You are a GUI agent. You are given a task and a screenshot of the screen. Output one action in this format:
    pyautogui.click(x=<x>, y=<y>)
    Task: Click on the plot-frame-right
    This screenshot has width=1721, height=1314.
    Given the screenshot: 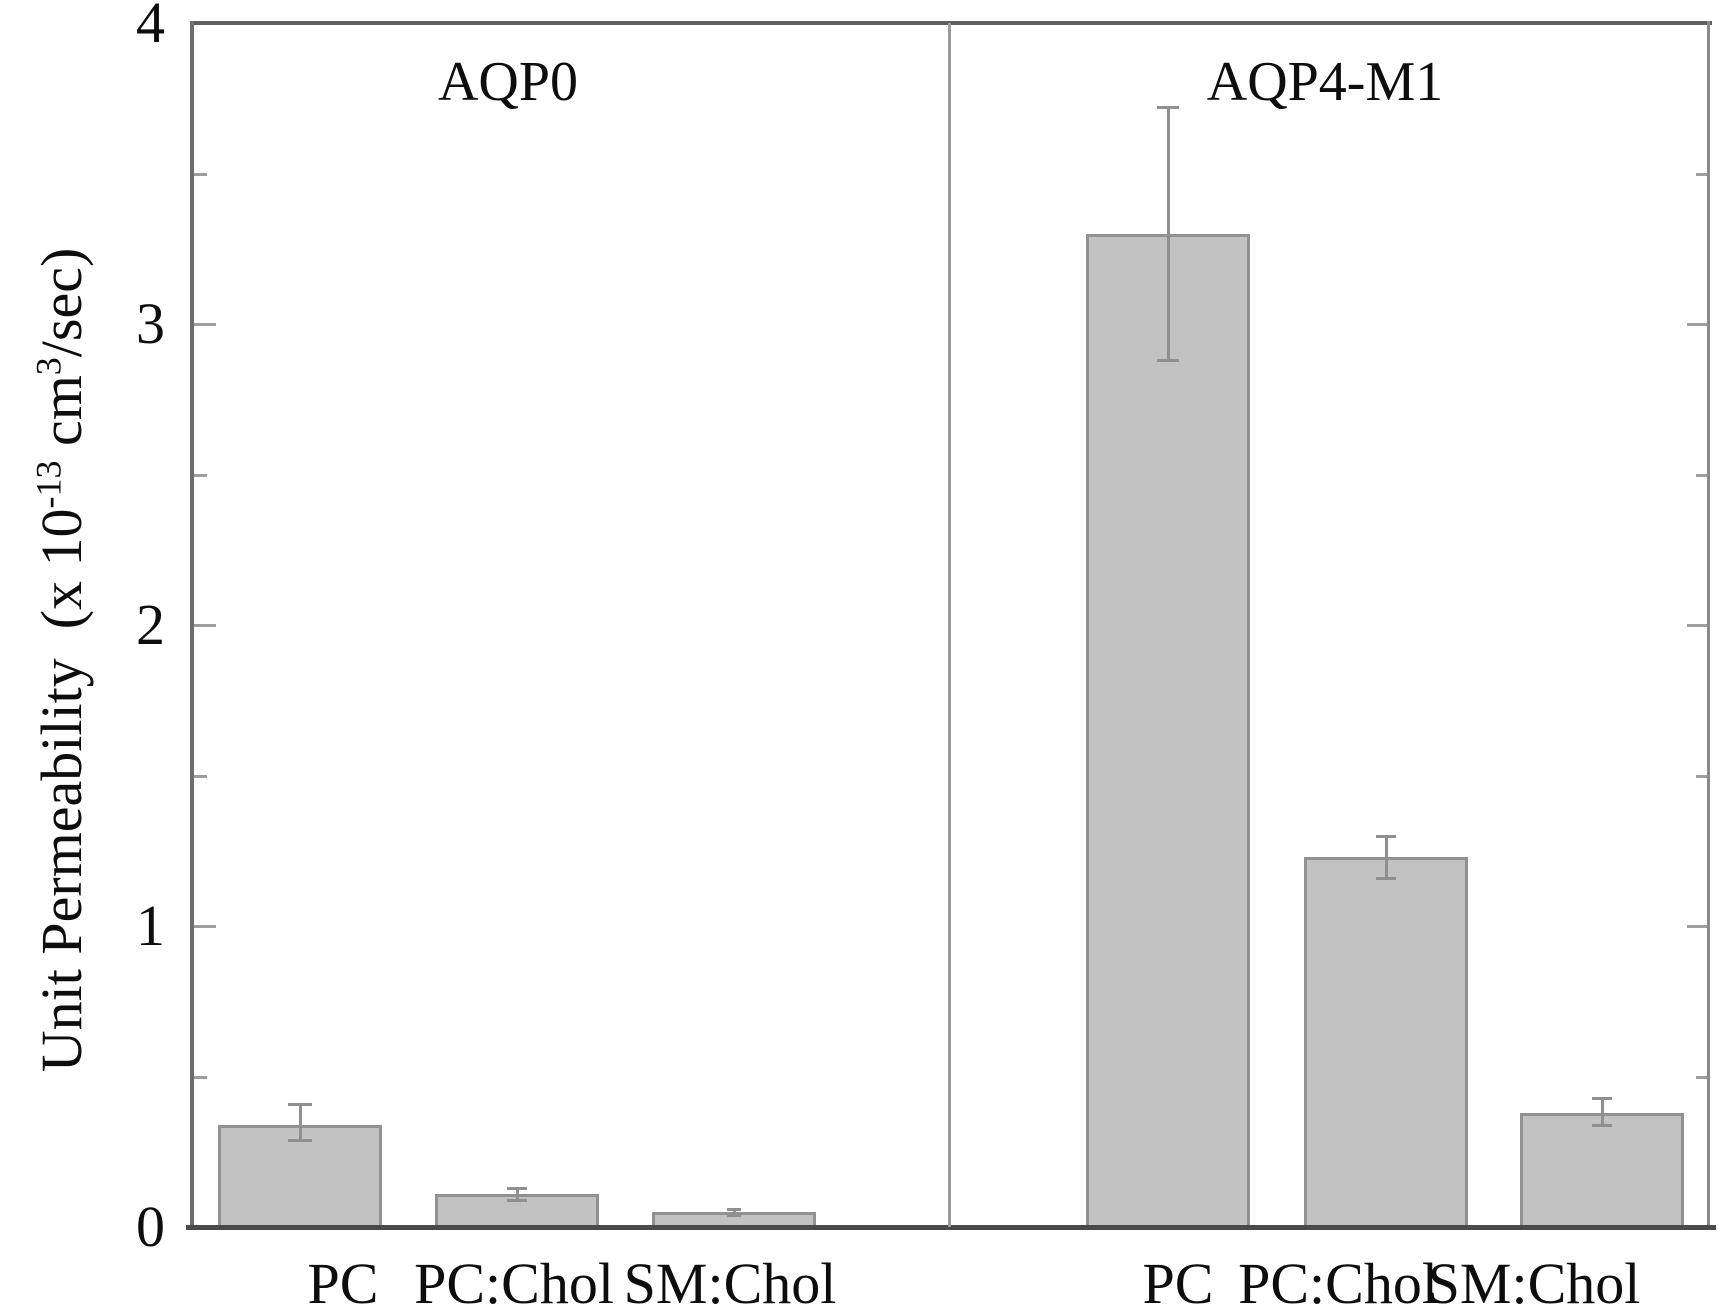 What is the action you would take?
    pyautogui.click(x=1708, y=625)
    